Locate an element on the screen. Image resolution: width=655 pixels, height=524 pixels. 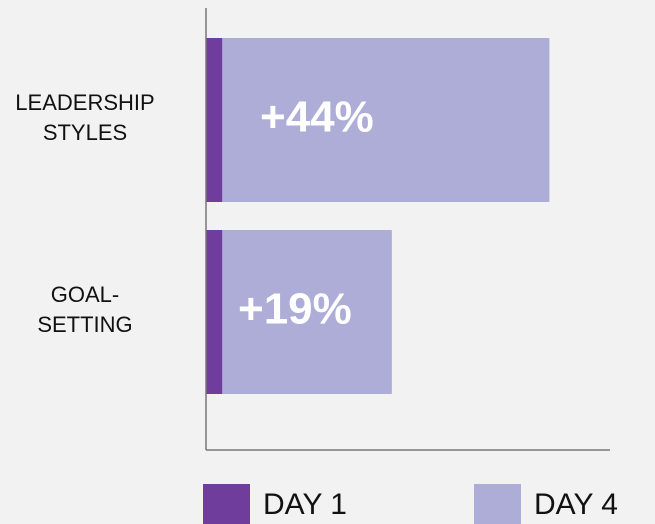
legend-label: DAY 1 is located at coordinates (305, 504).